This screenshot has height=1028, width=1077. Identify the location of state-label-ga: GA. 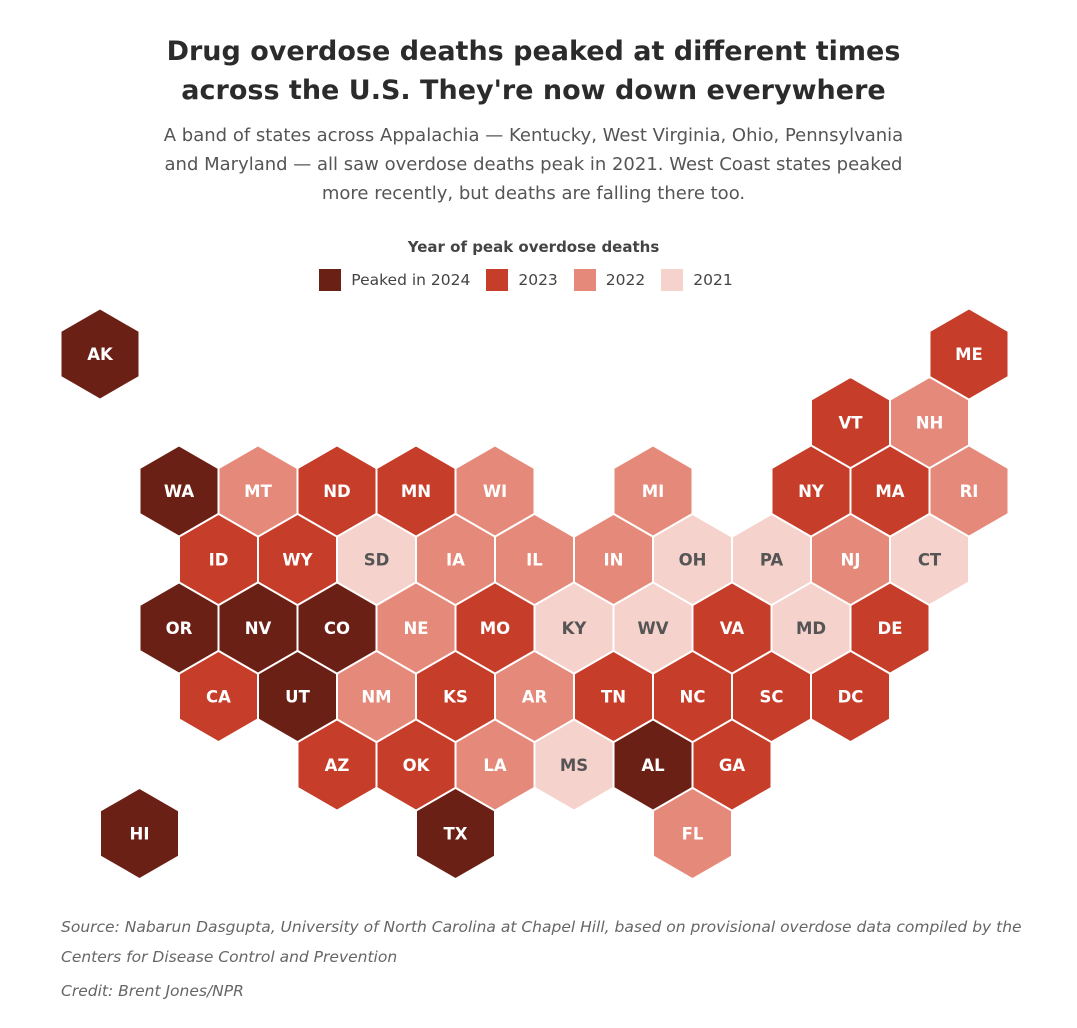
(732, 765).